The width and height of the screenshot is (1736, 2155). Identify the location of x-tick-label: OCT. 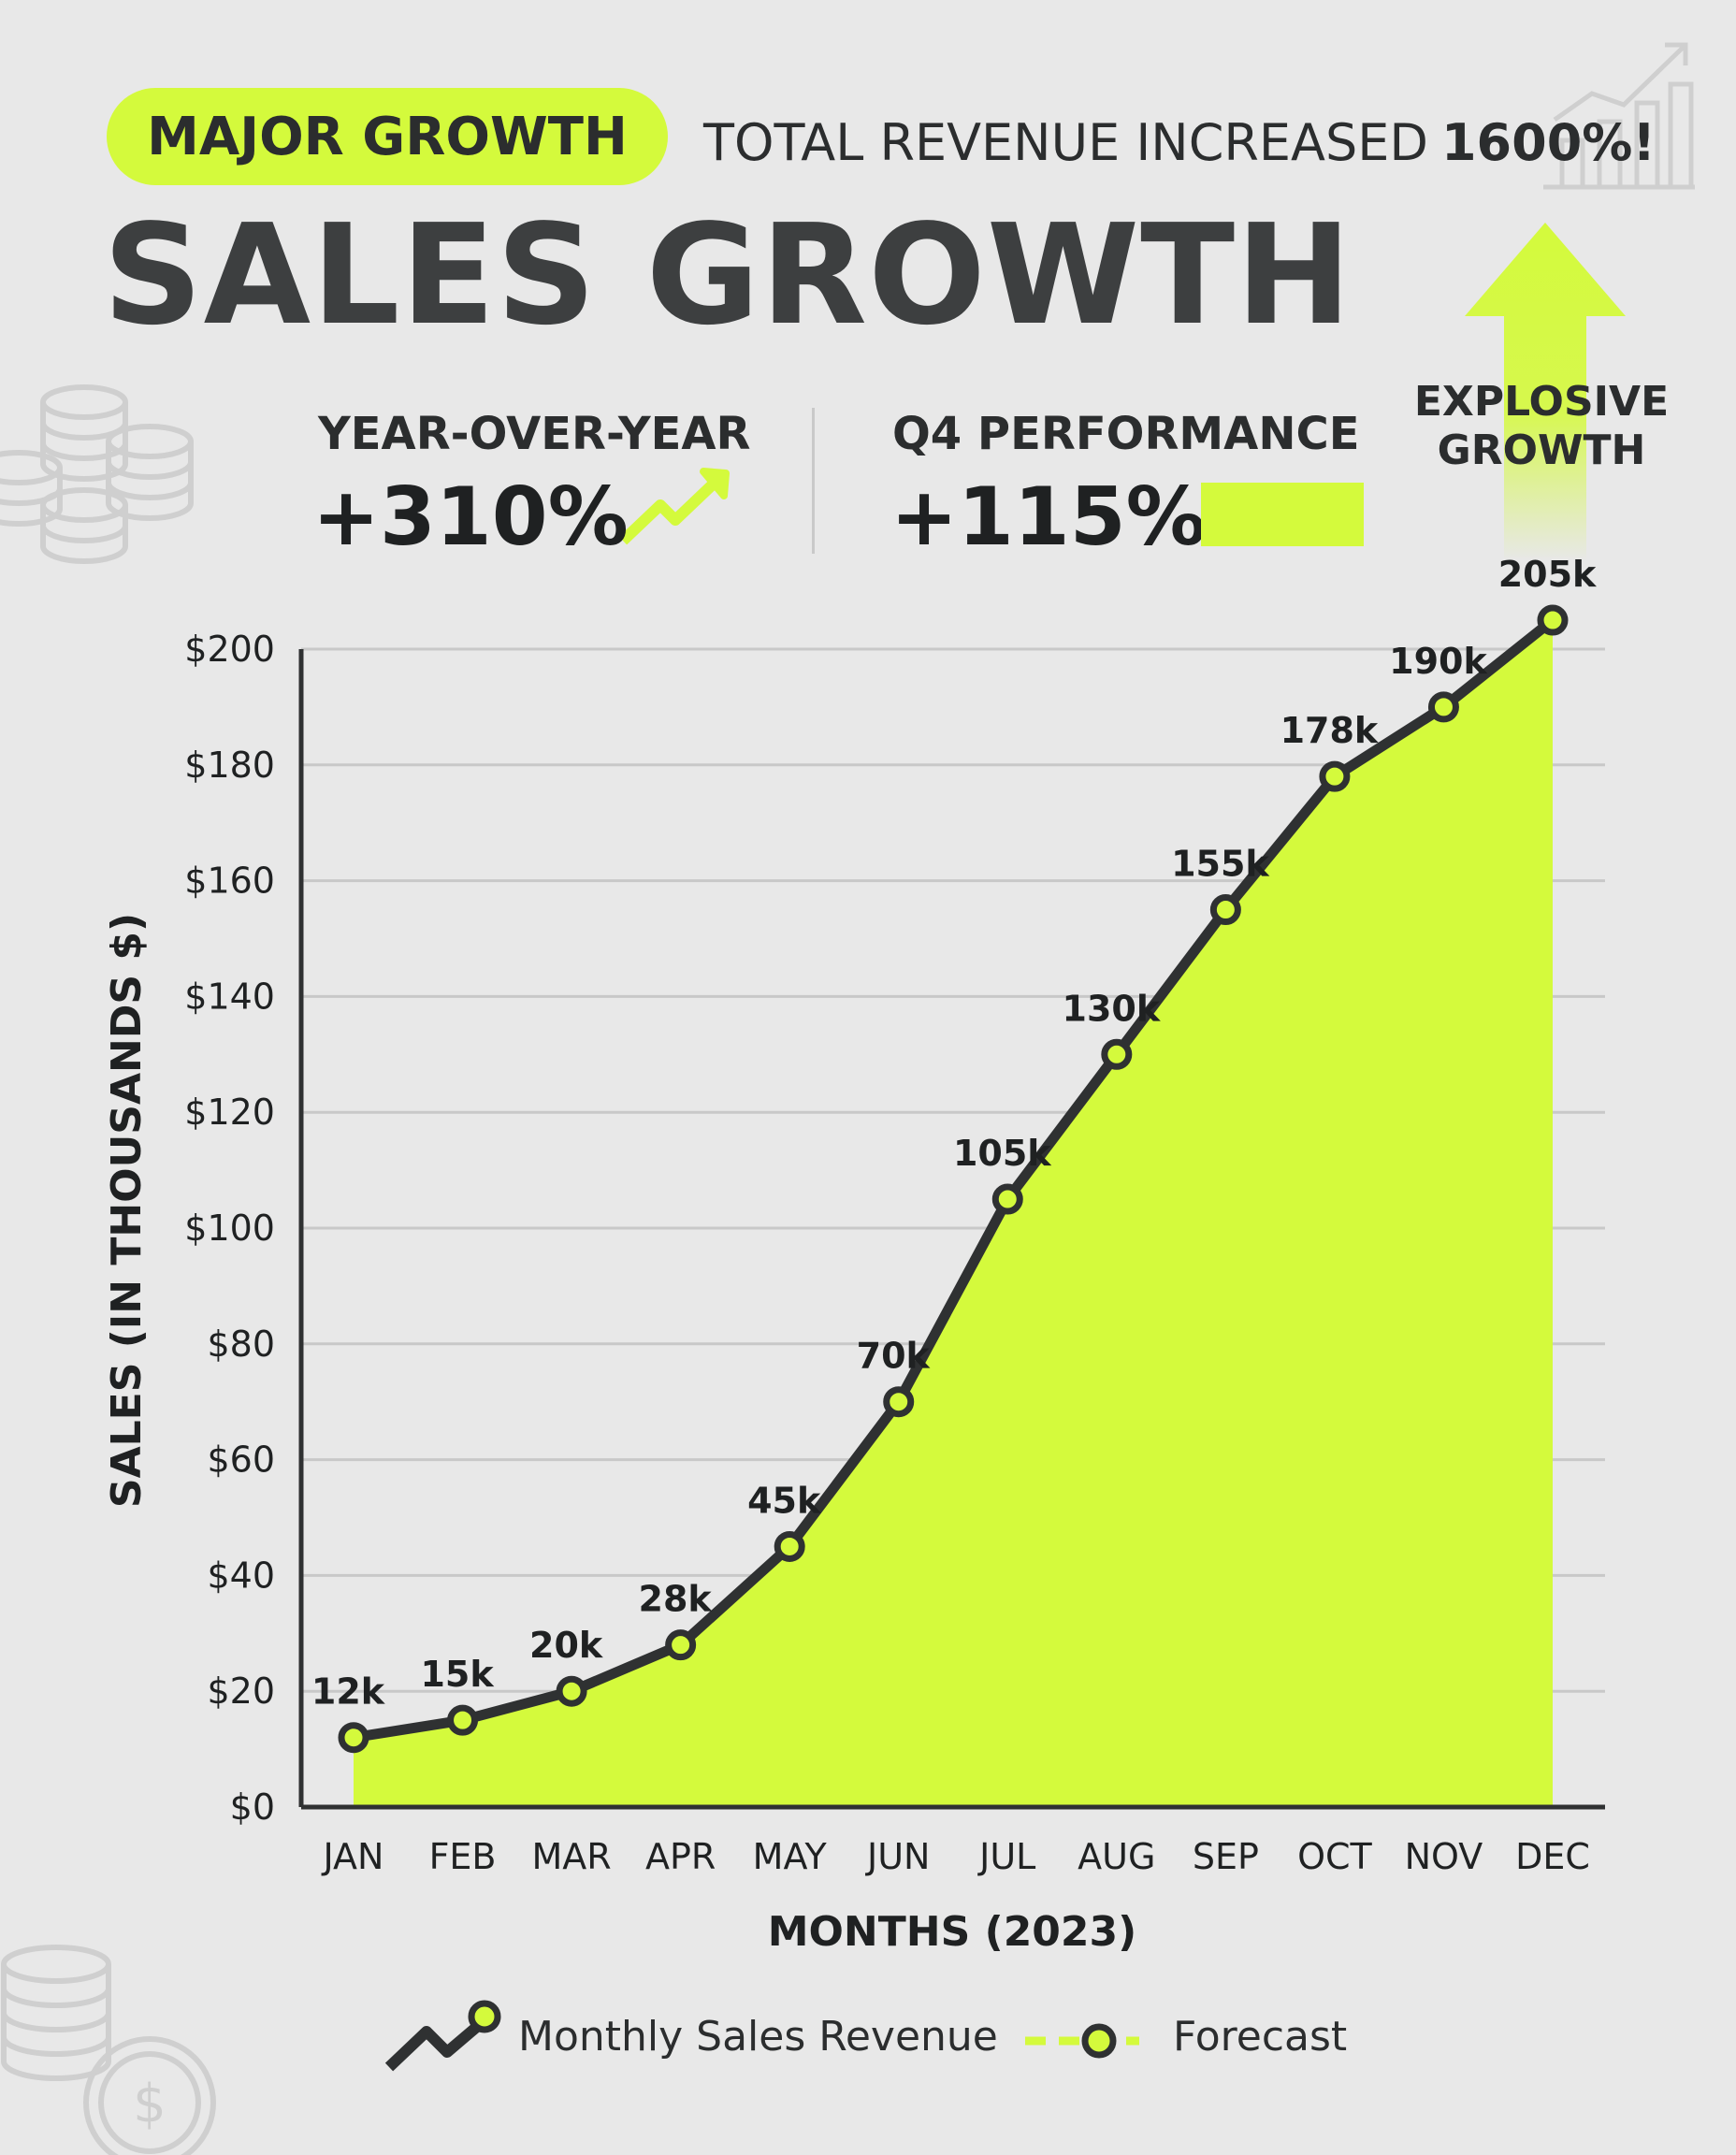
(1334, 1857).